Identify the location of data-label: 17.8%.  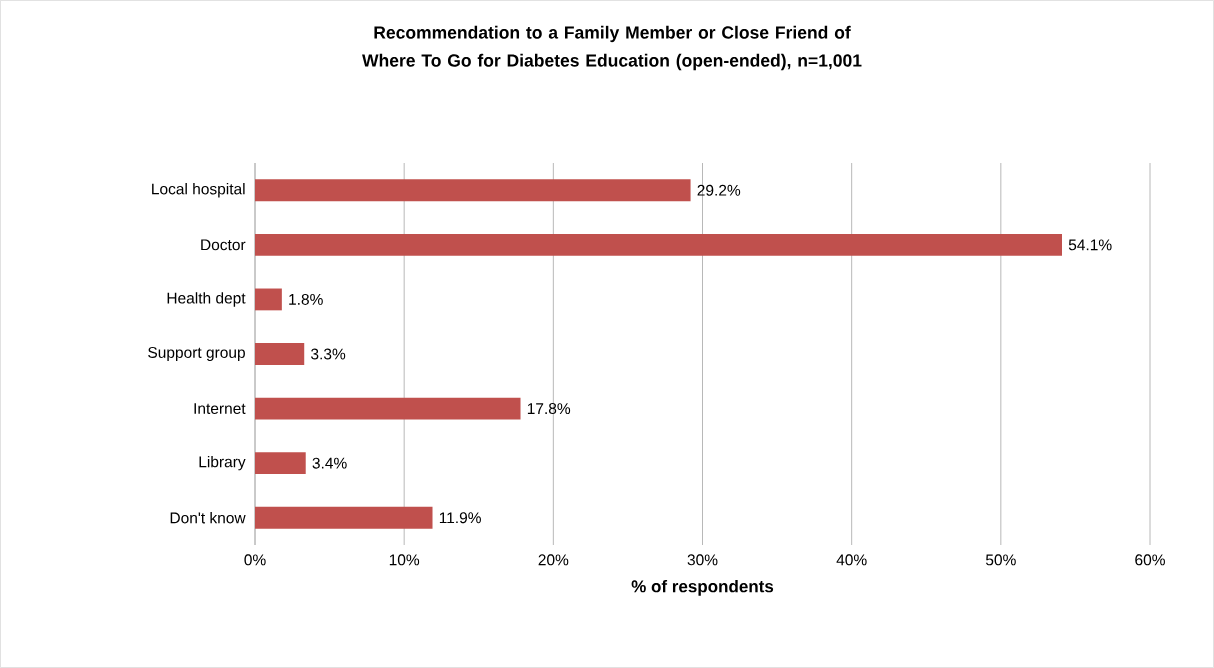
(549, 409).